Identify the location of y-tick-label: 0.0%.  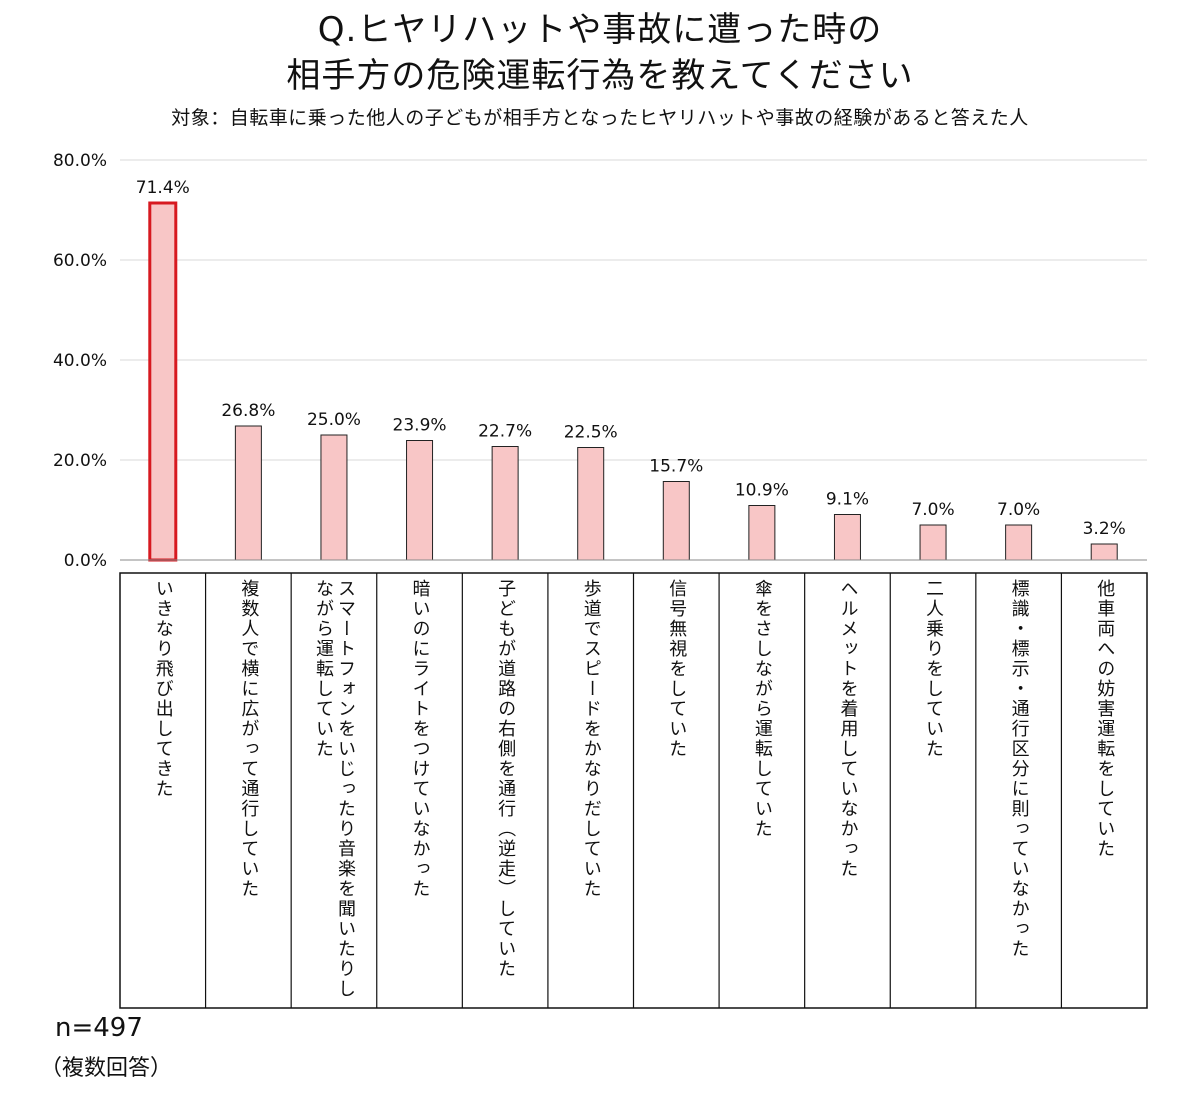
(85, 561).